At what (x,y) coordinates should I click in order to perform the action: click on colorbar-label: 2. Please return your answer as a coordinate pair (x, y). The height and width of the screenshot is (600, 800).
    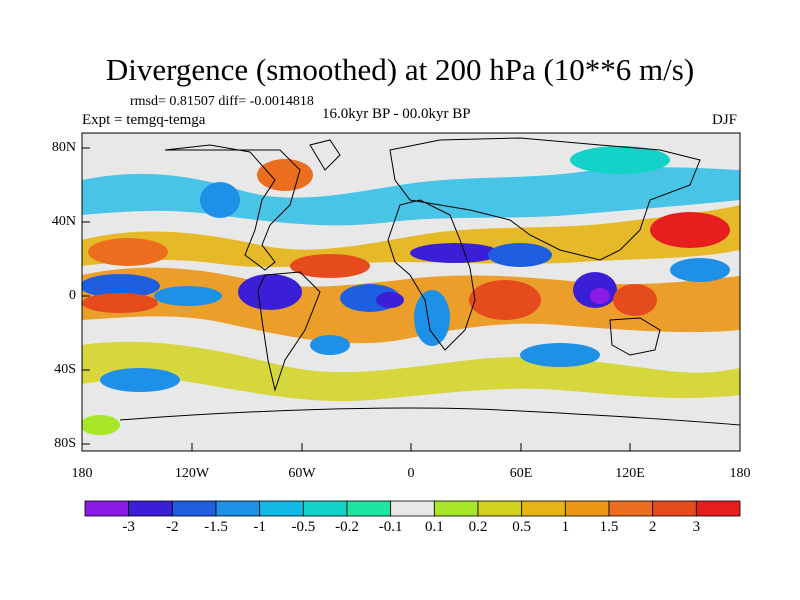
    Looking at the image, I should click on (652, 527).